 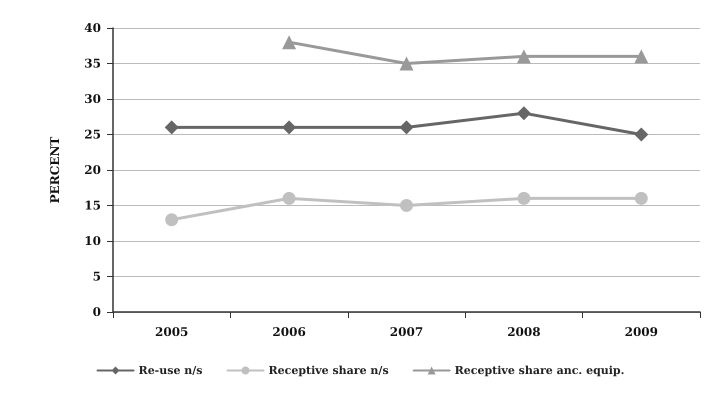 What do you see at coordinates (55, 170) in the screenshot?
I see `y-axis-title: PERCENT` at bounding box center [55, 170].